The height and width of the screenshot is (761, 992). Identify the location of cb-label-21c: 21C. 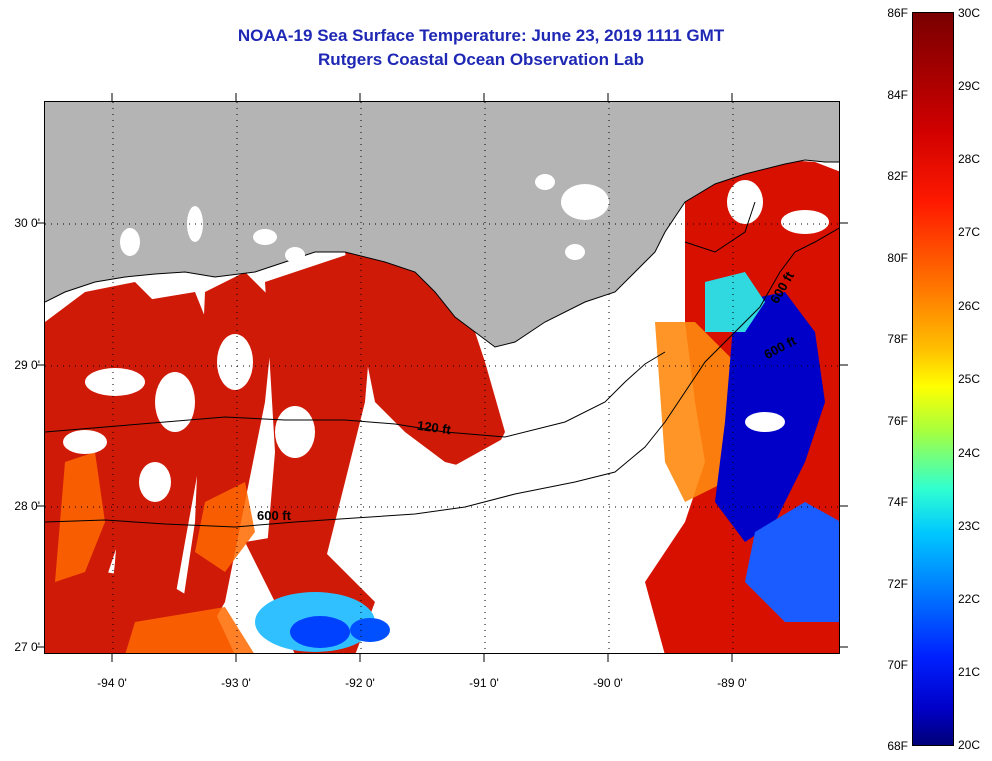
(969, 672).